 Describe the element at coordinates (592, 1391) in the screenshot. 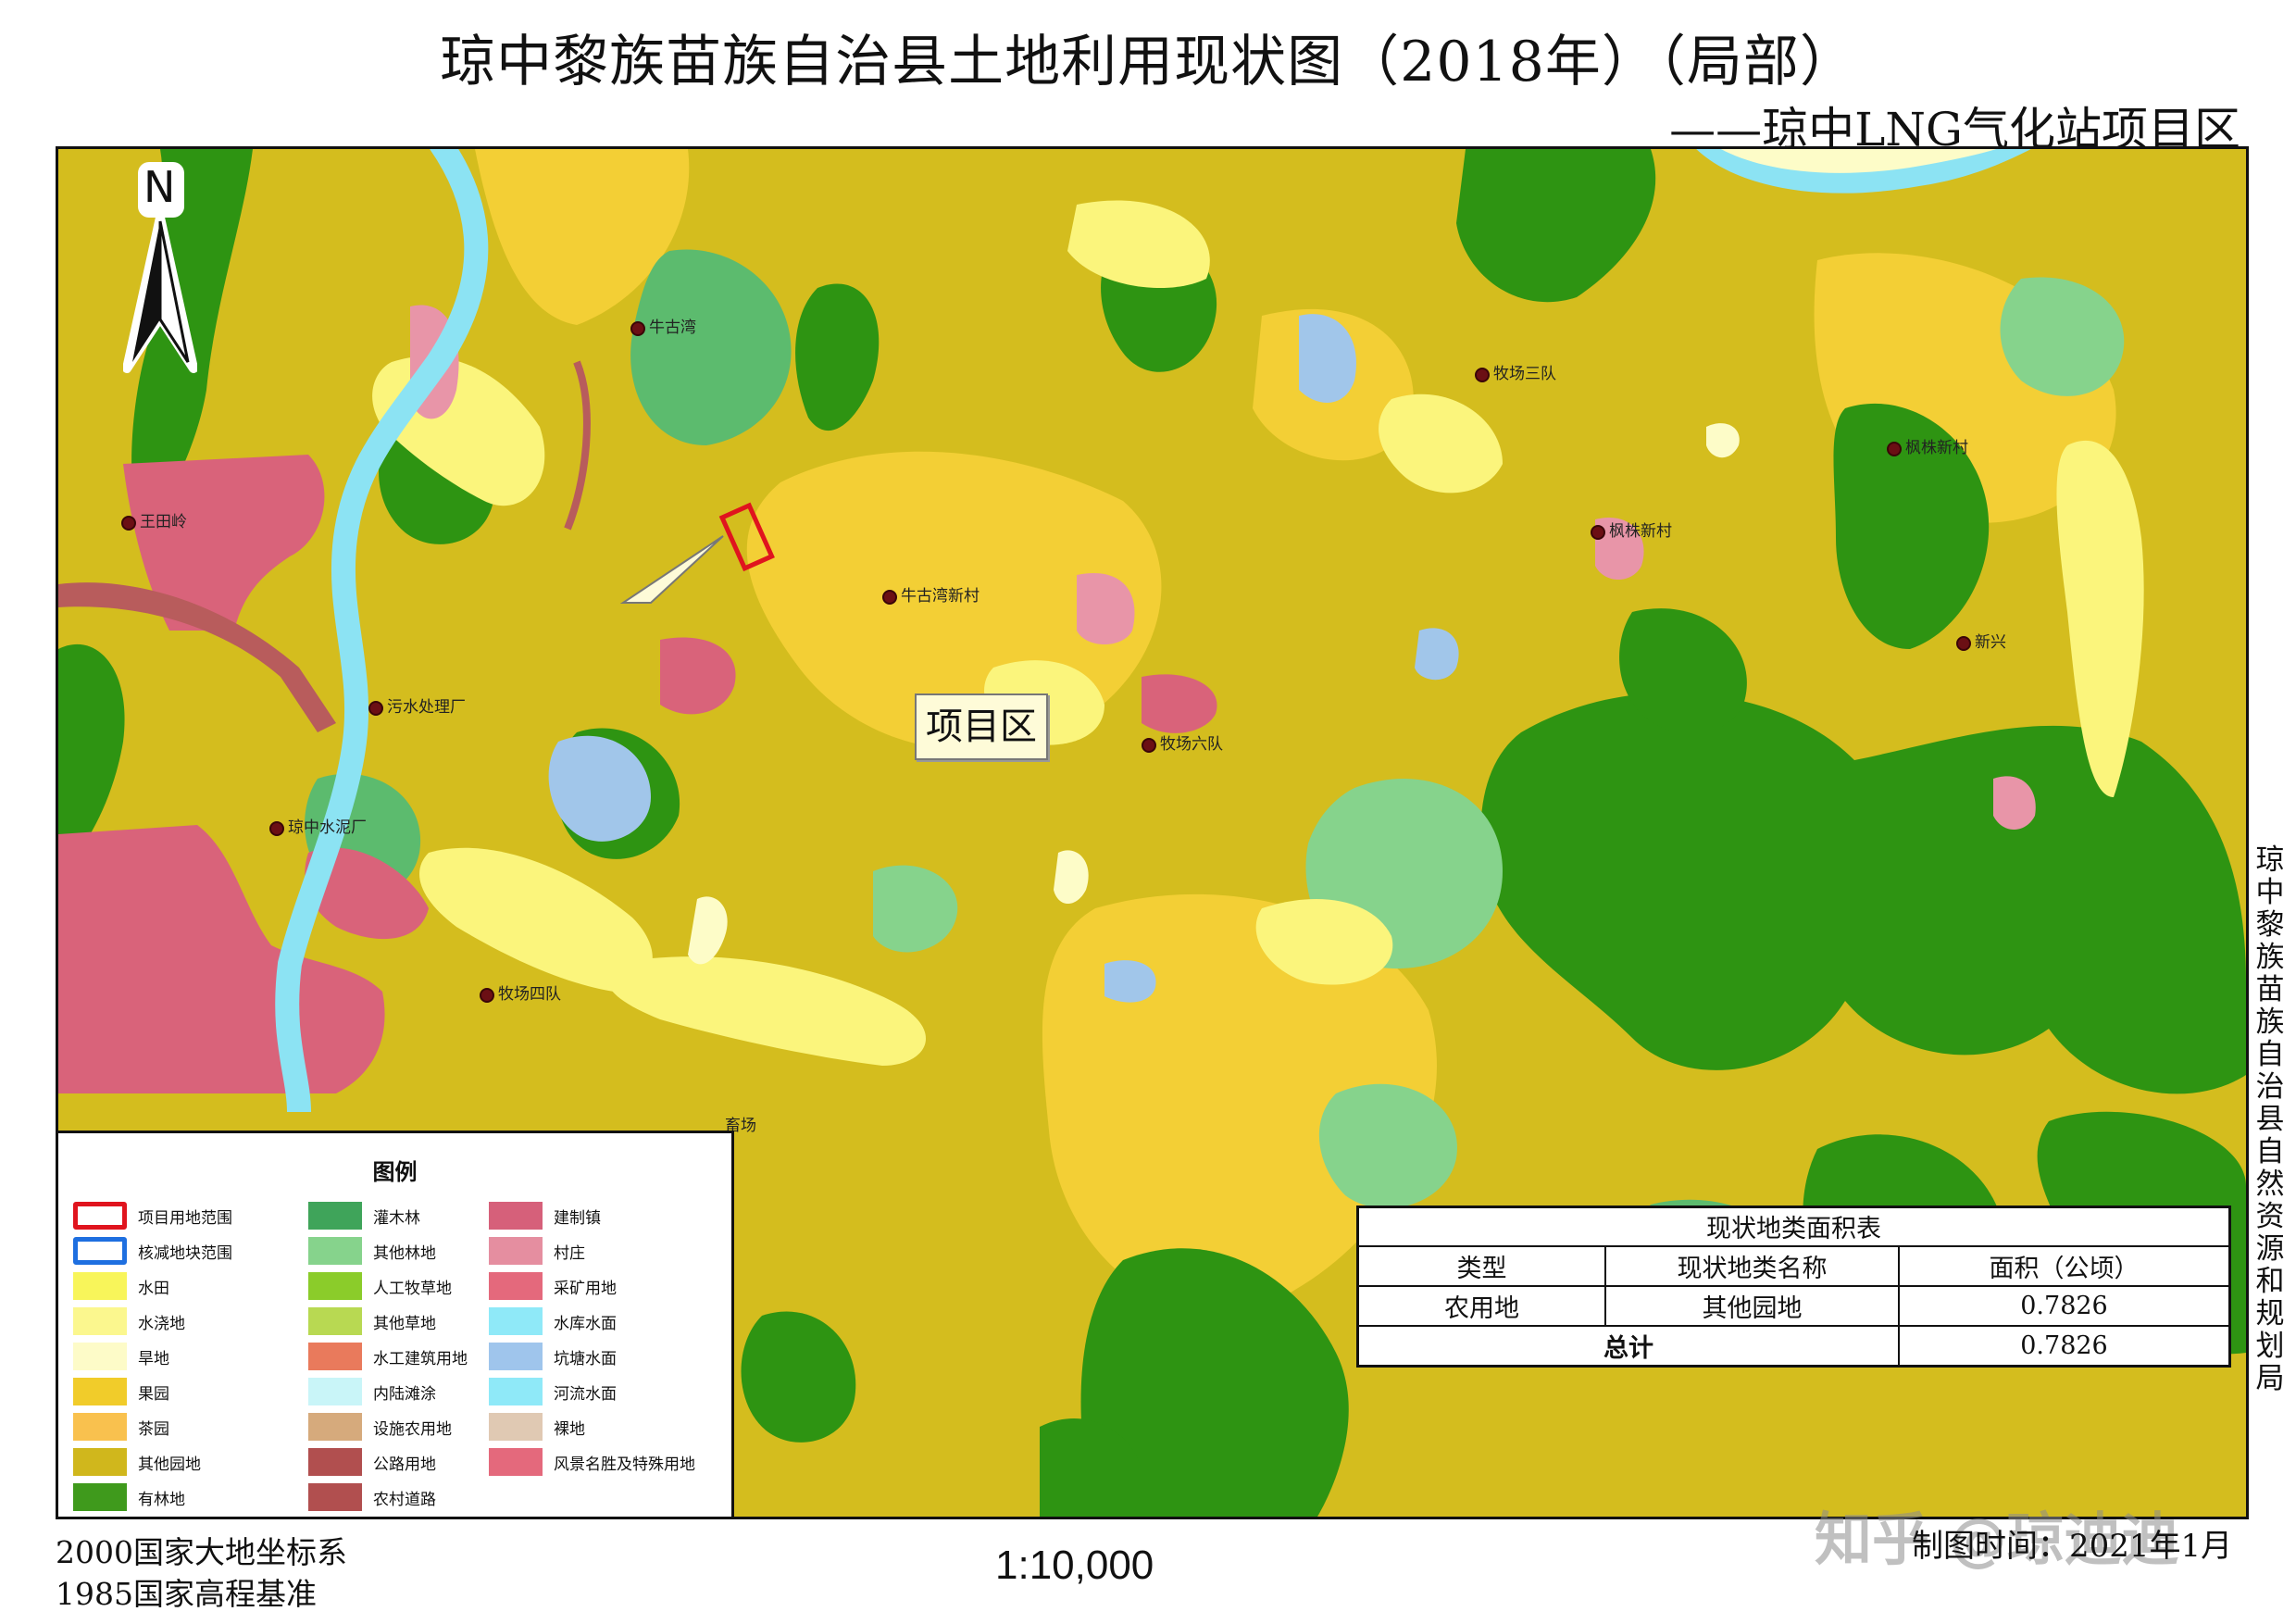

I see `legend-item: 河流水面` at that location.